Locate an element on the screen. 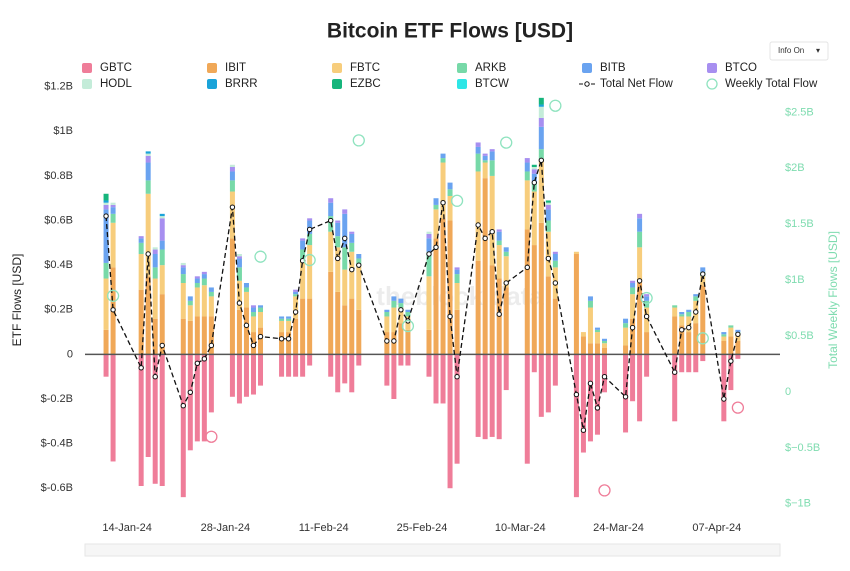 The height and width of the screenshot is (571, 850). y-tick-label: $1B is located at coordinates (63, 131).